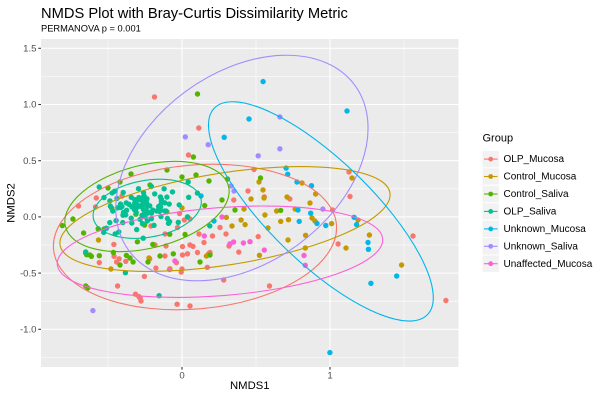 This screenshot has height=400, width=600. I want to click on svg-text: OLP_Mucosa, so click(534, 159).